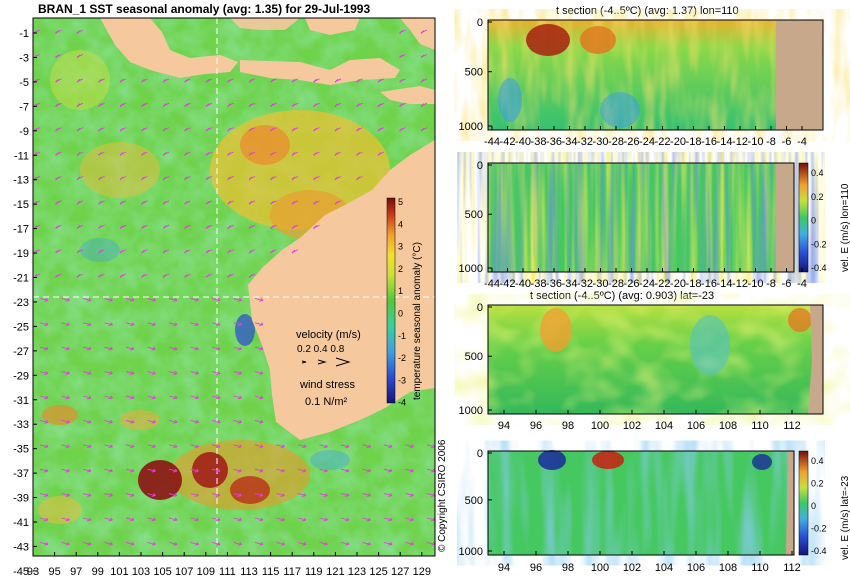 The image size is (850, 580). What do you see at coordinates (422, 572) in the screenshot?
I see `lon-tick-label: 129` at bounding box center [422, 572].